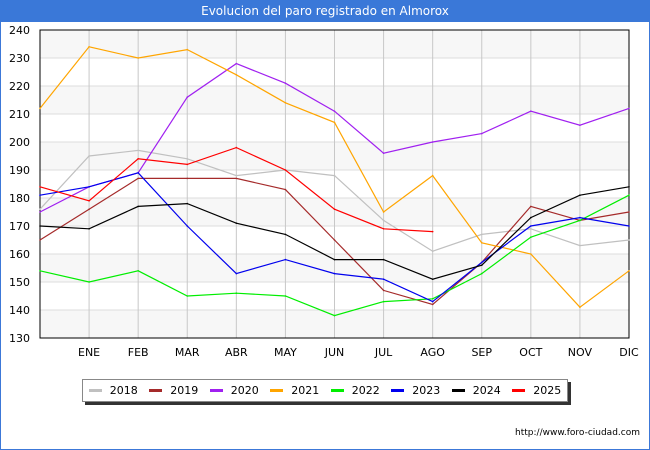  What do you see at coordinates (432, 352) in the screenshot?
I see `x-tick-label: AGO` at bounding box center [432, 352].